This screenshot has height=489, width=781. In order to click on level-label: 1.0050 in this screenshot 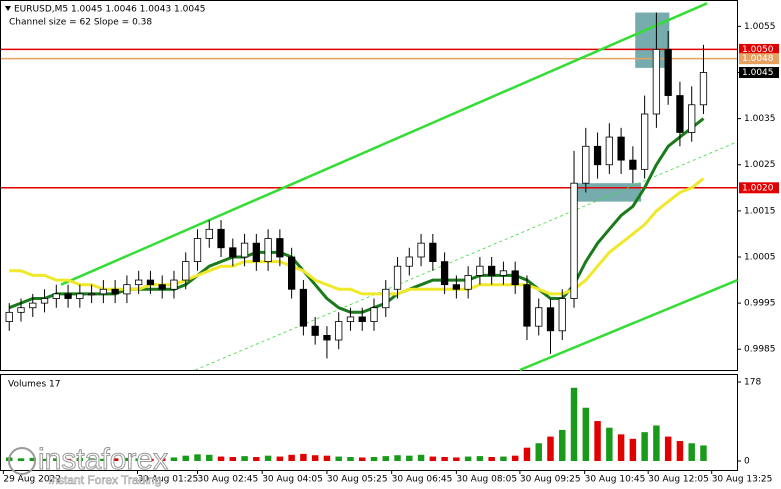, I will do `click(758, 50)`.